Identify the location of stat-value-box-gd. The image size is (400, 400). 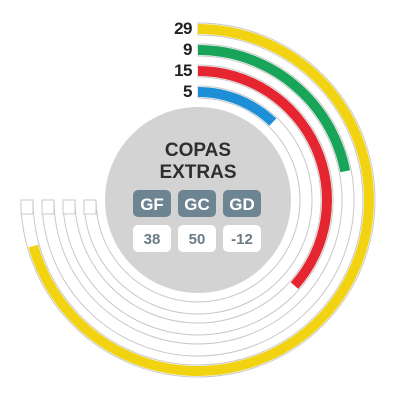
(242, 238).